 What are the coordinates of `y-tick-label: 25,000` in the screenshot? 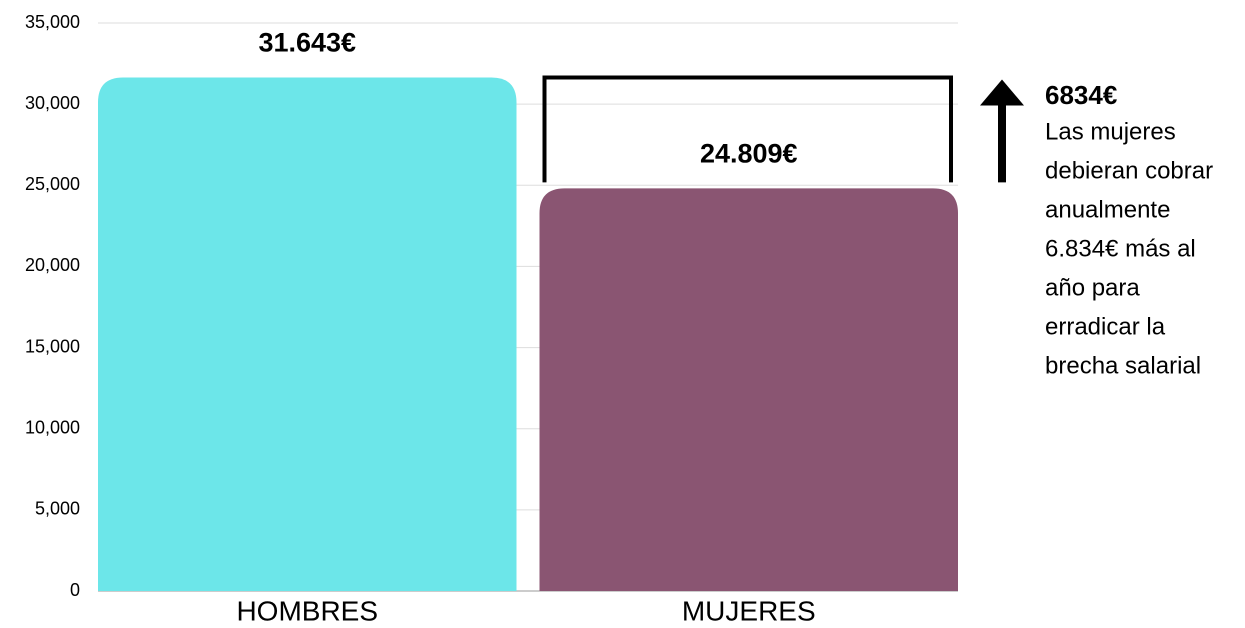 It's located at (52, 184).